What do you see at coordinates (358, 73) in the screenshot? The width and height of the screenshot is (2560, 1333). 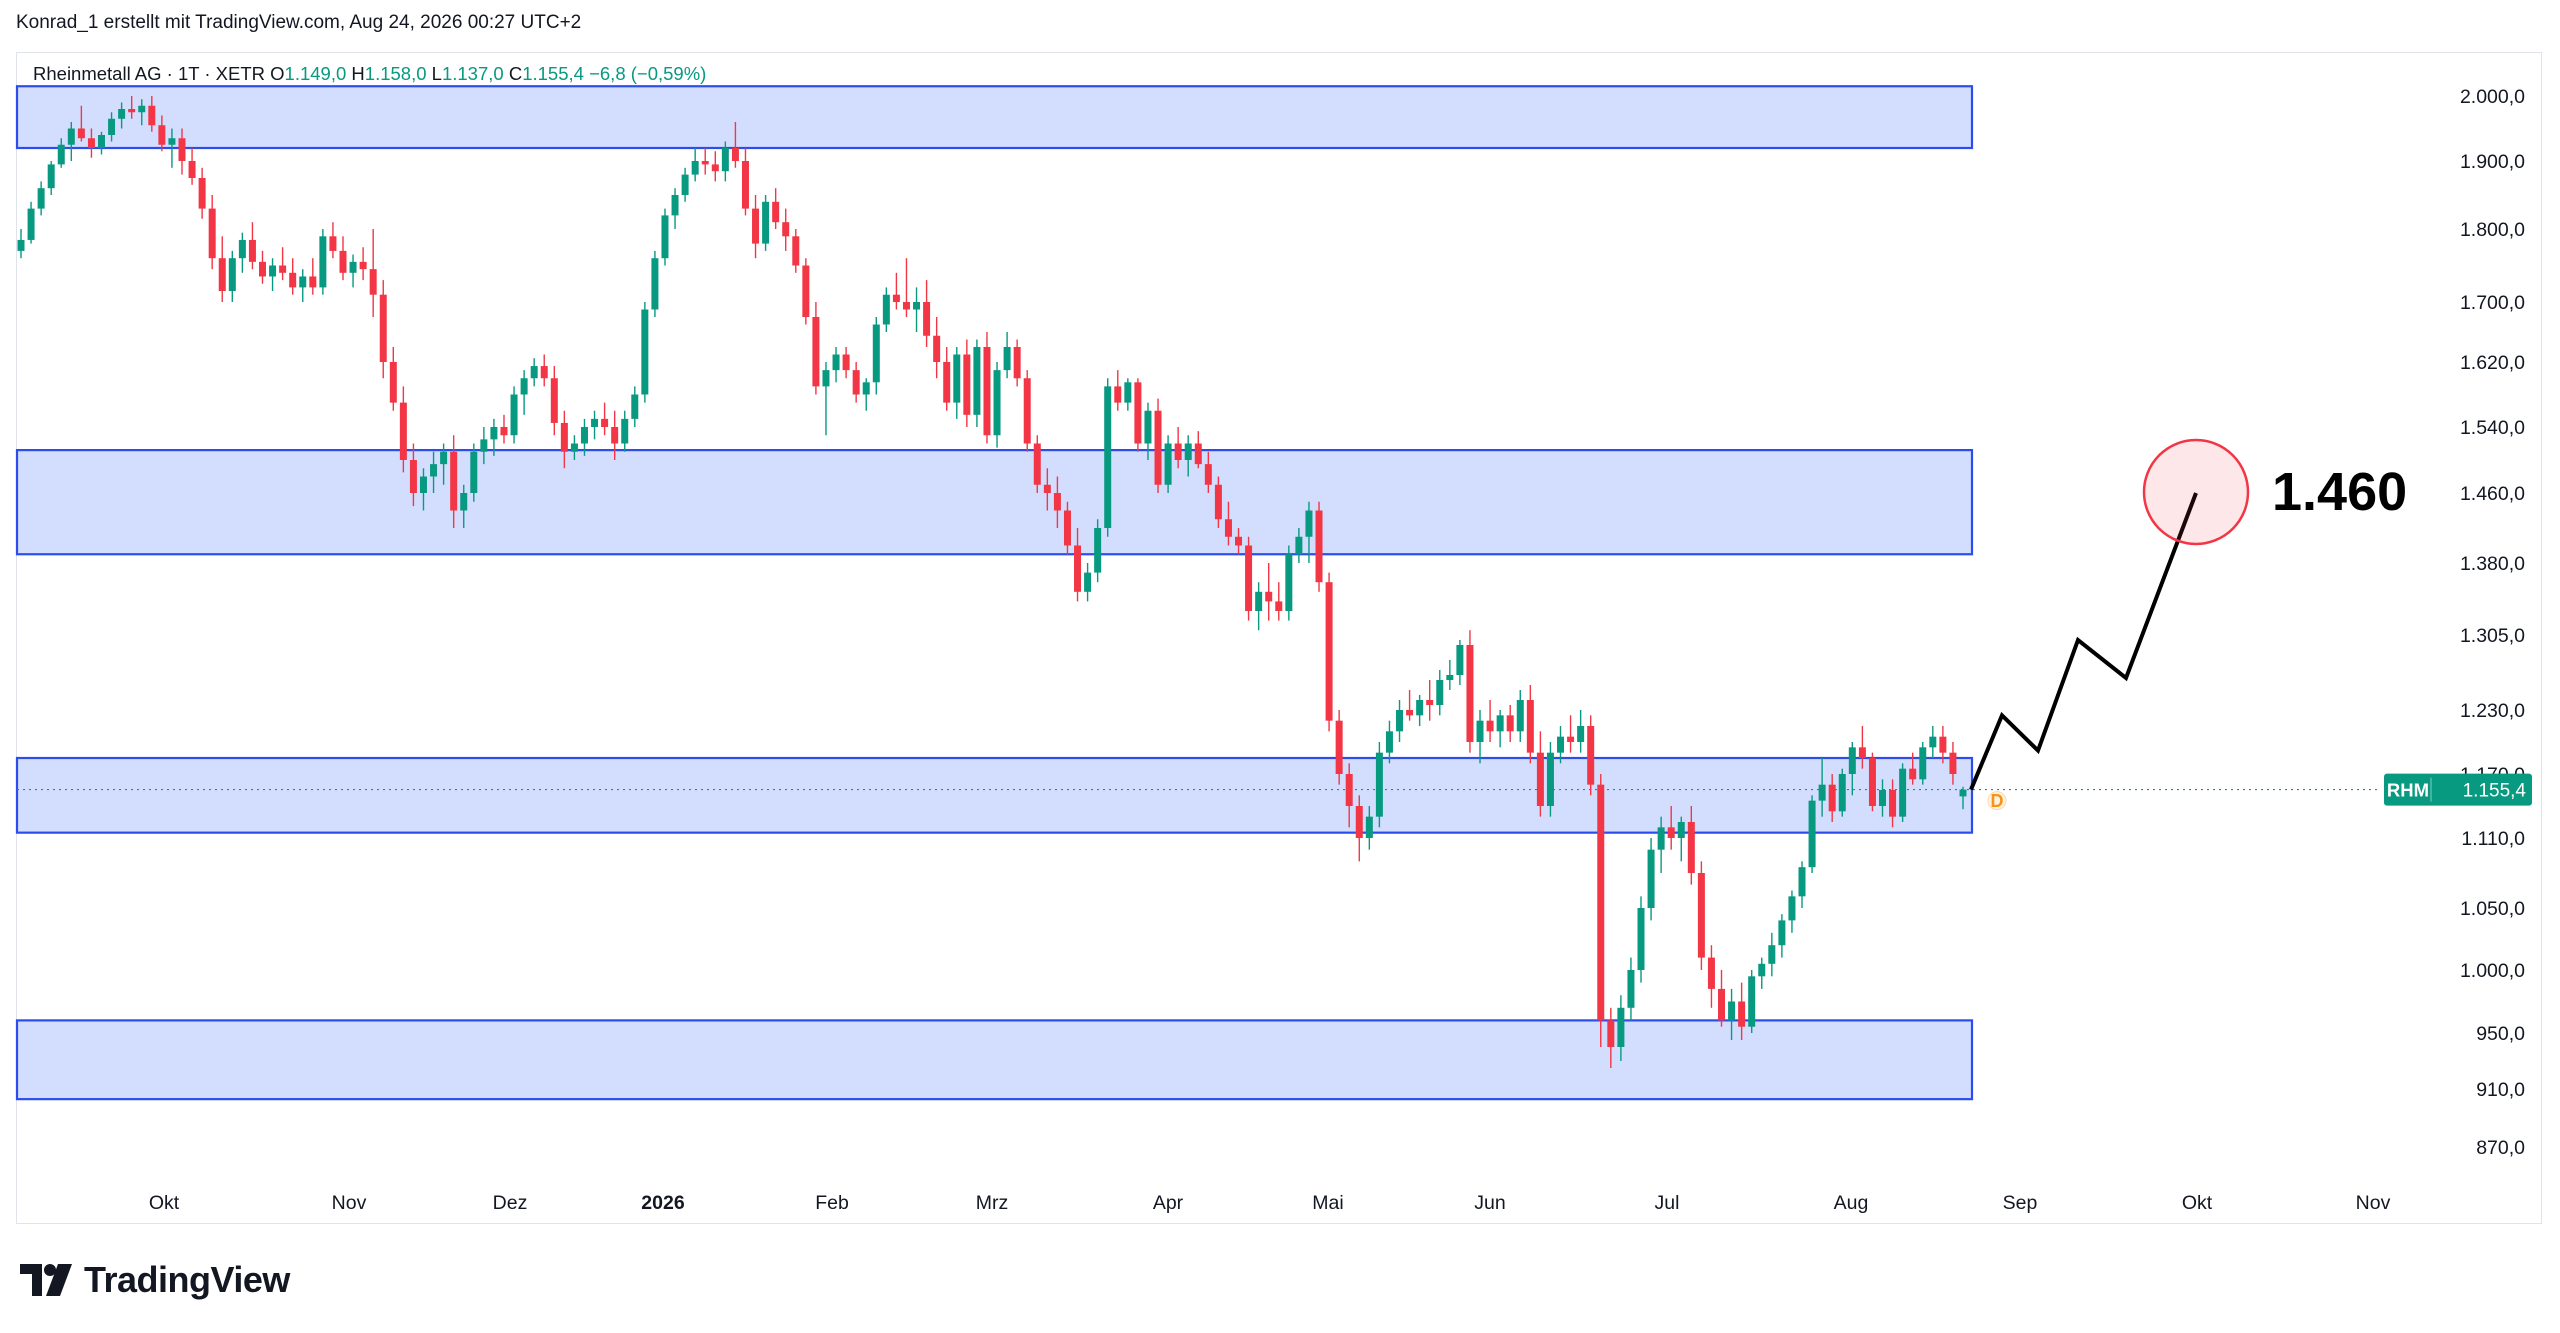 I see `high-label: H` at bounding box center [358, 73].